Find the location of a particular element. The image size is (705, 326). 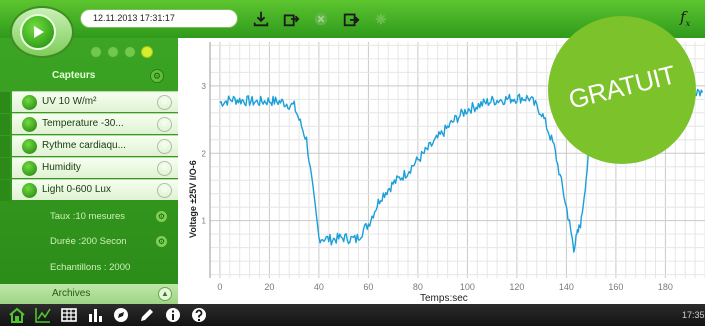

y-tick-label: 3 is located at coordinates (204, 86).